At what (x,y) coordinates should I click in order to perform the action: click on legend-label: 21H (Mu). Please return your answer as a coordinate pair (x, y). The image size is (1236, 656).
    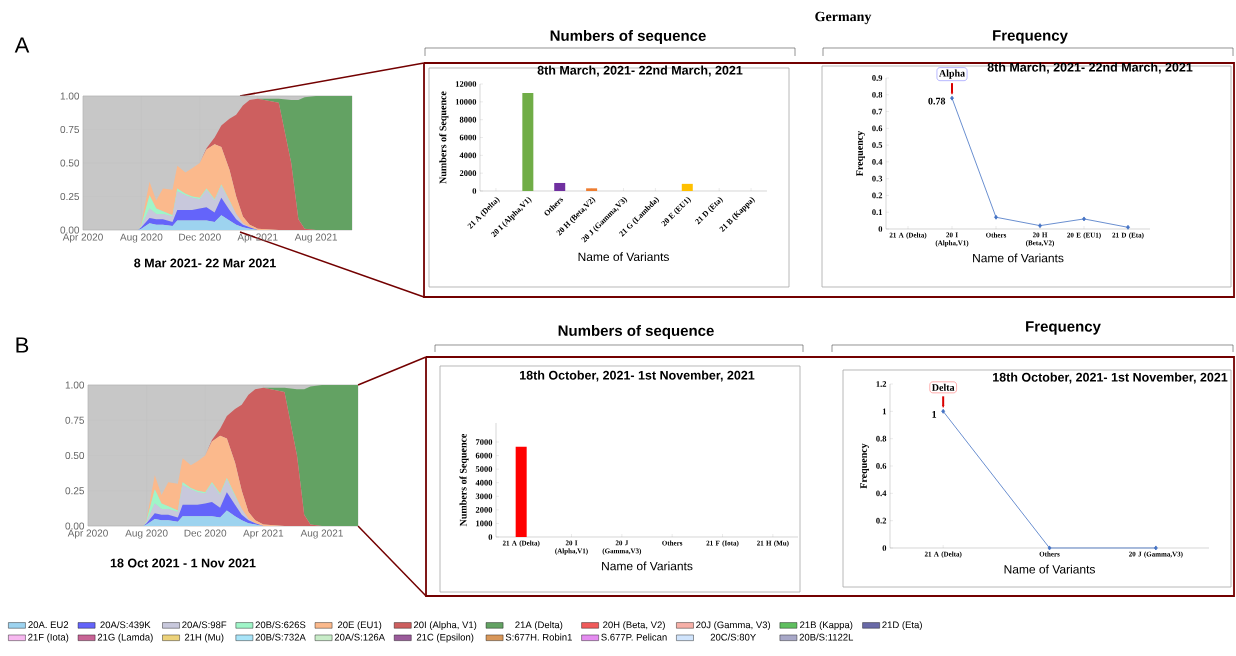
    Looking at the image, I should click on (204, 638).